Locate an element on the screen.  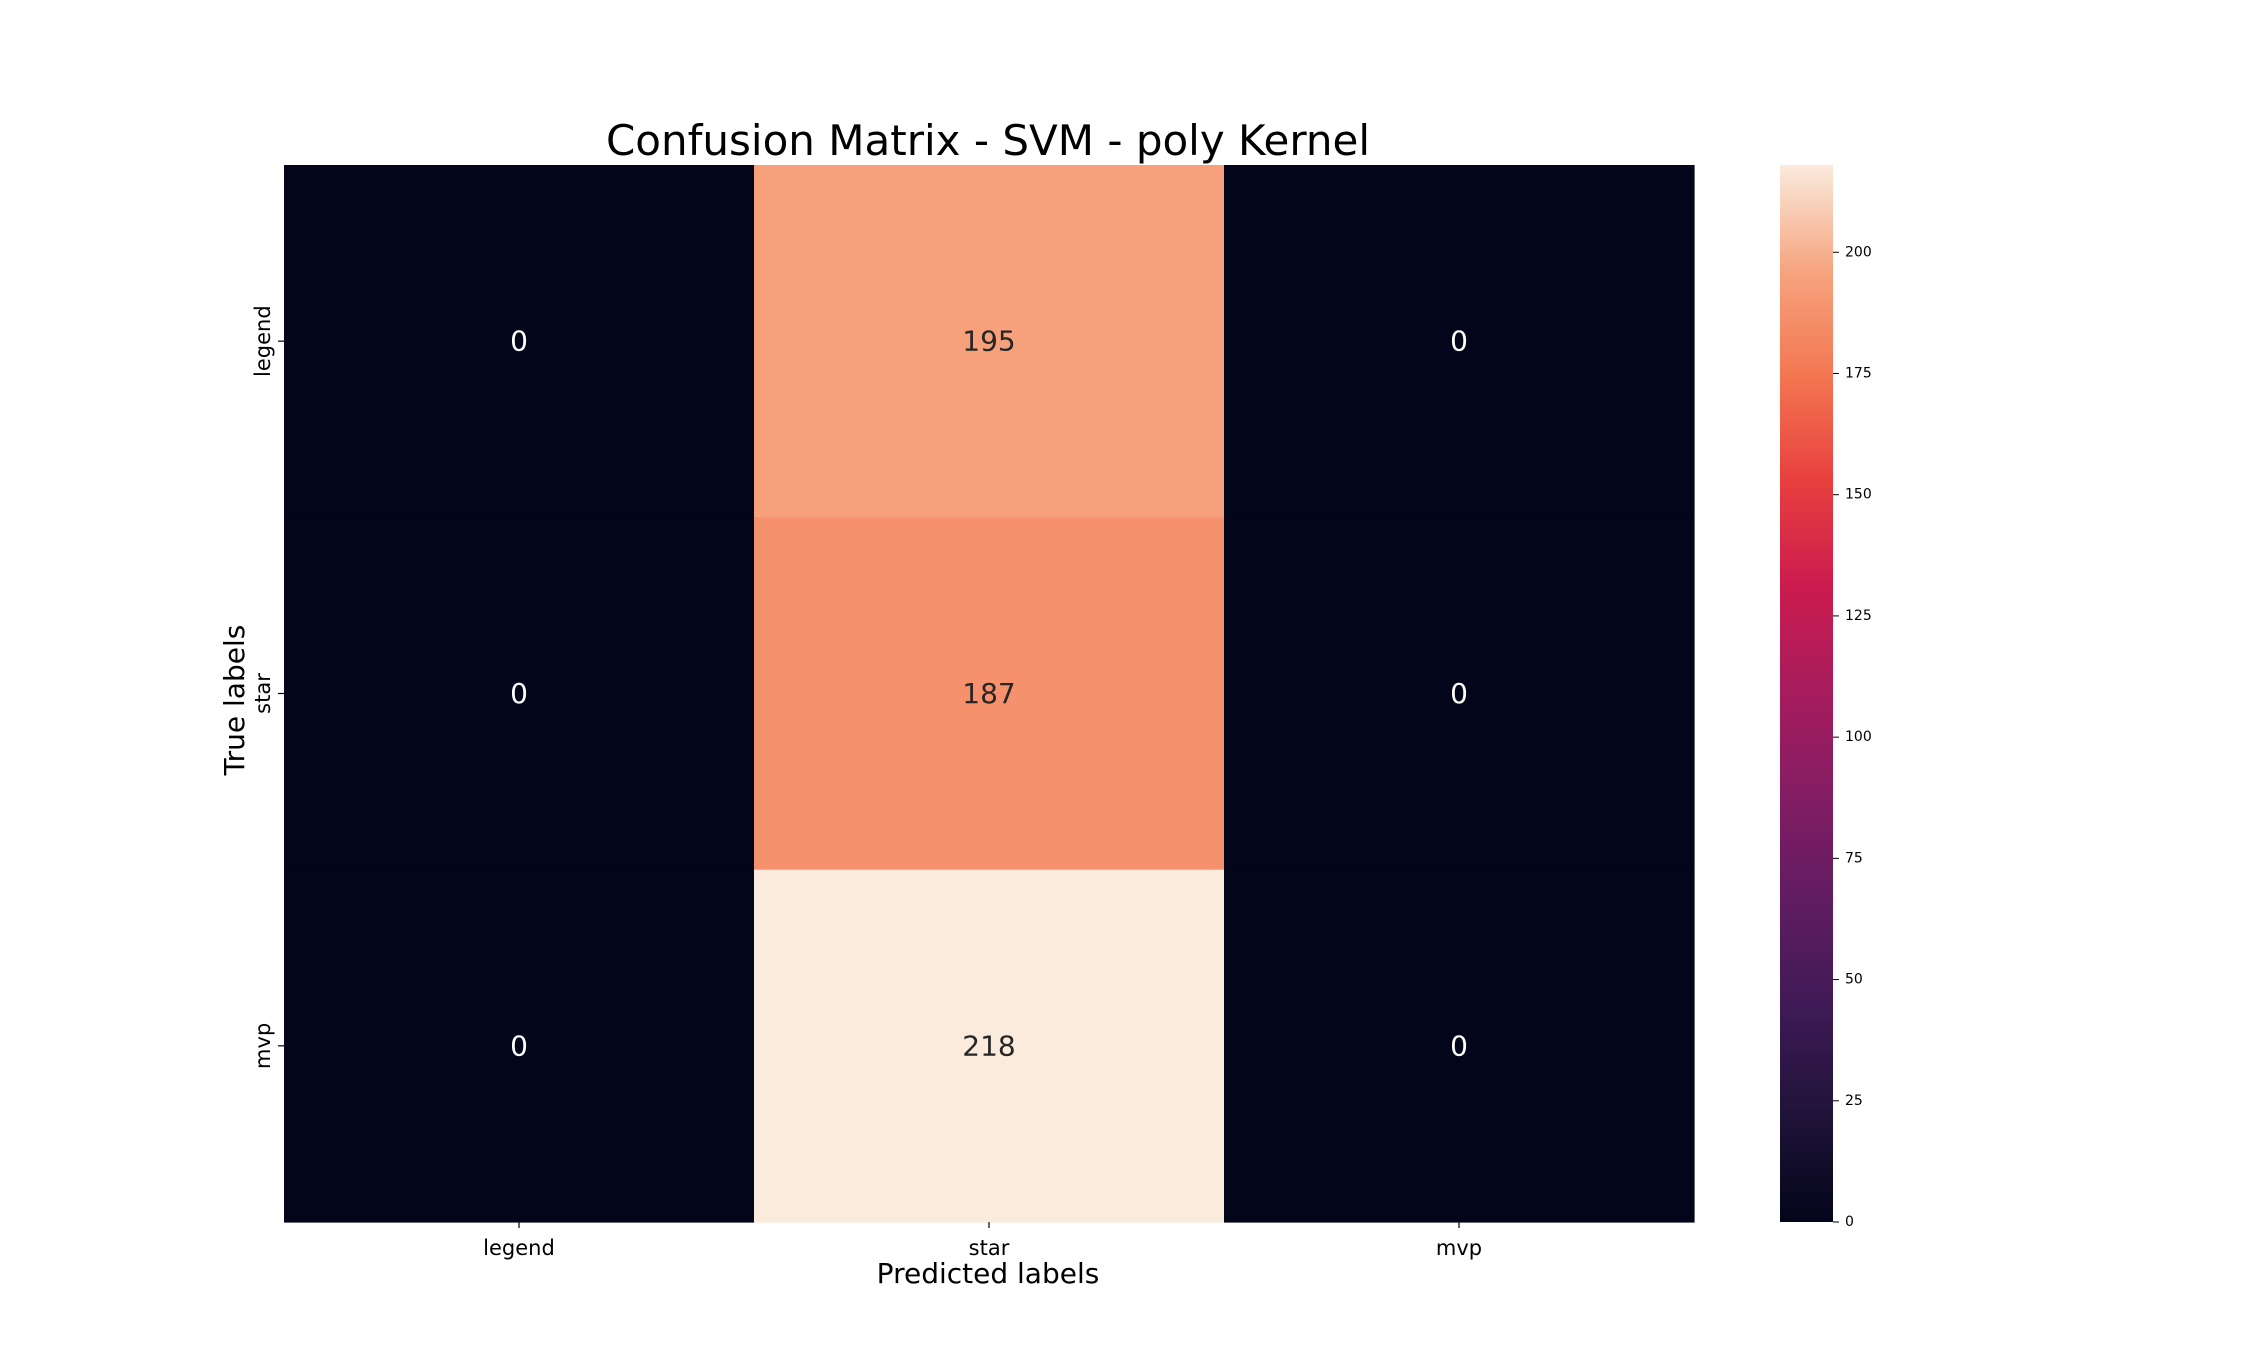
x-tick-label: mvp is located at coordinates (1459, 1248).